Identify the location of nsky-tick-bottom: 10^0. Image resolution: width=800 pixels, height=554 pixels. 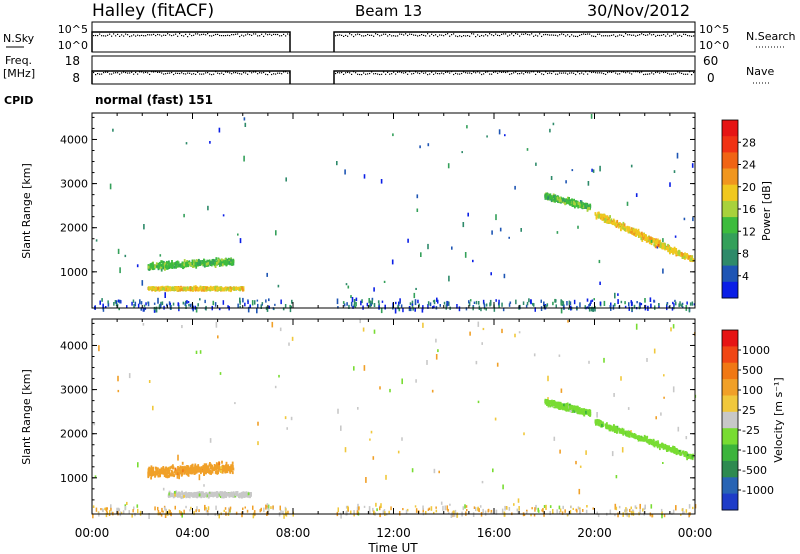
(73, 45).